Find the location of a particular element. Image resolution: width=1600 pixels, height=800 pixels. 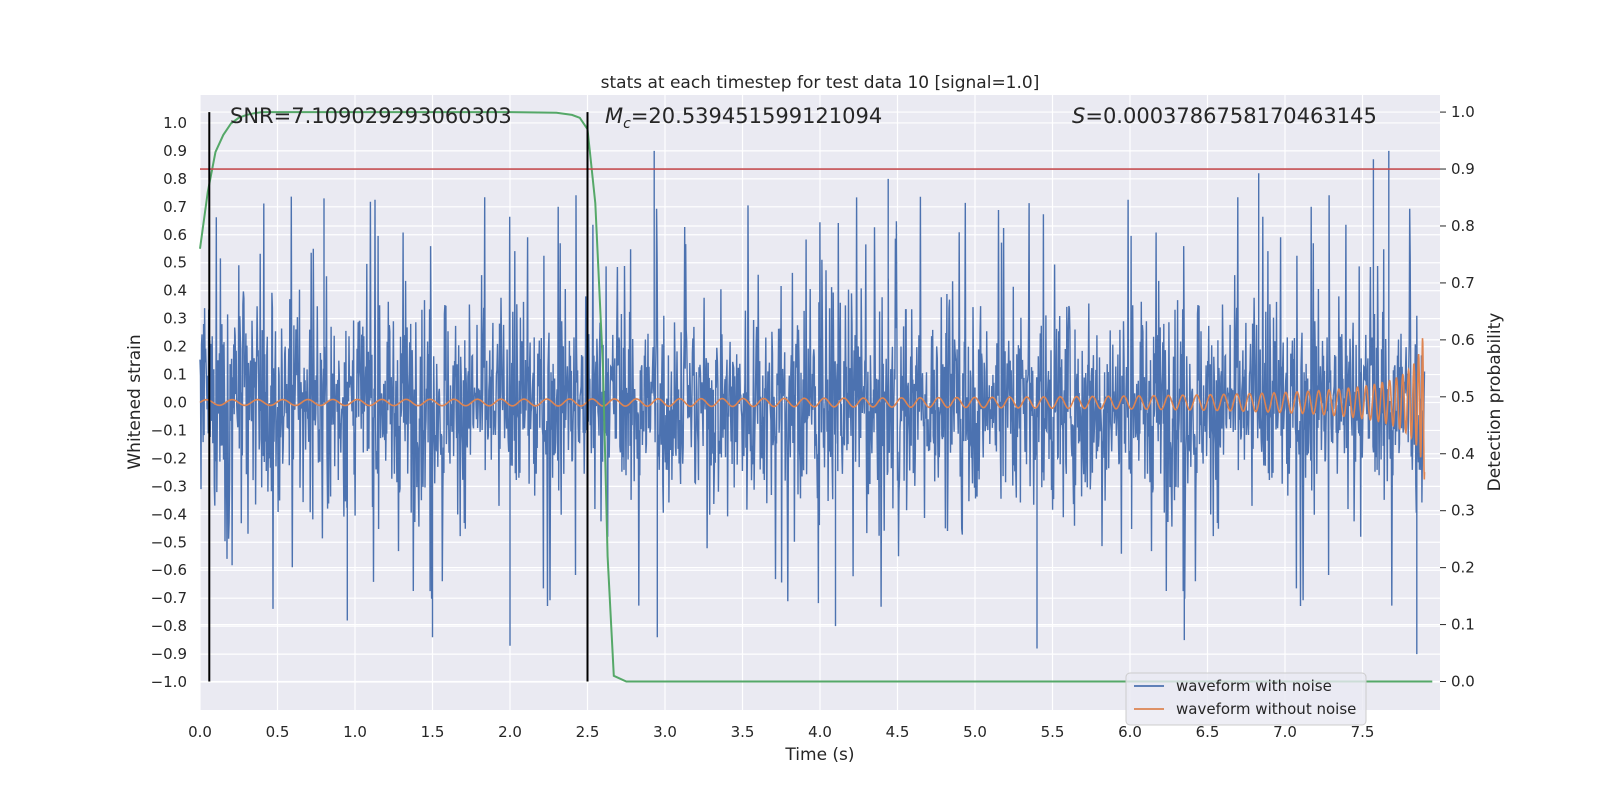

x-tick-label: 6.5 is located at coordinates (1208, 732).